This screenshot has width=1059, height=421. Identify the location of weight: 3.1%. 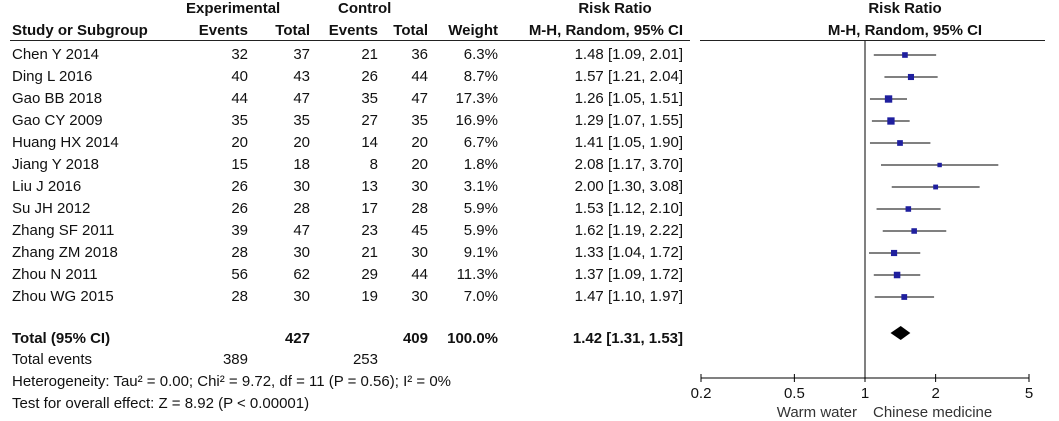
(480, 186).